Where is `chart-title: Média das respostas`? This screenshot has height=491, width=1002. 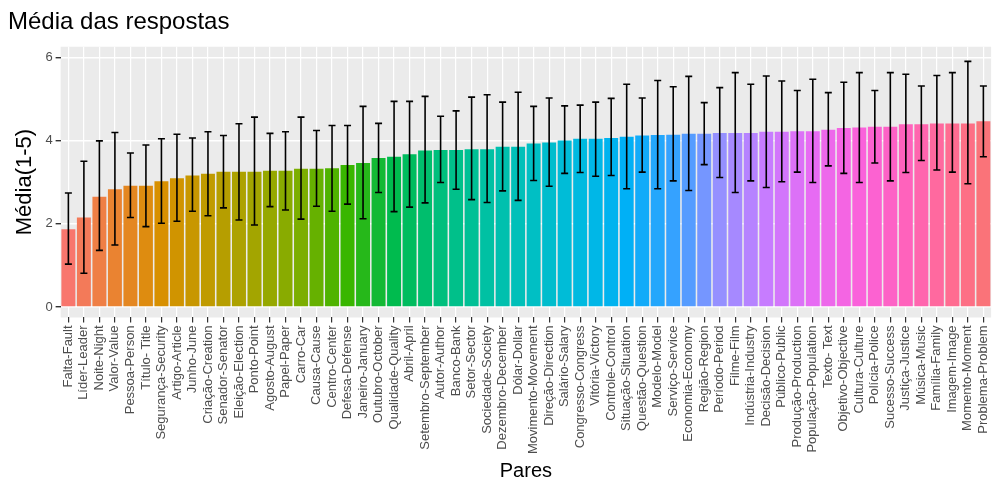 chart-title: Média das respostas is located at coordinates (119, 21).